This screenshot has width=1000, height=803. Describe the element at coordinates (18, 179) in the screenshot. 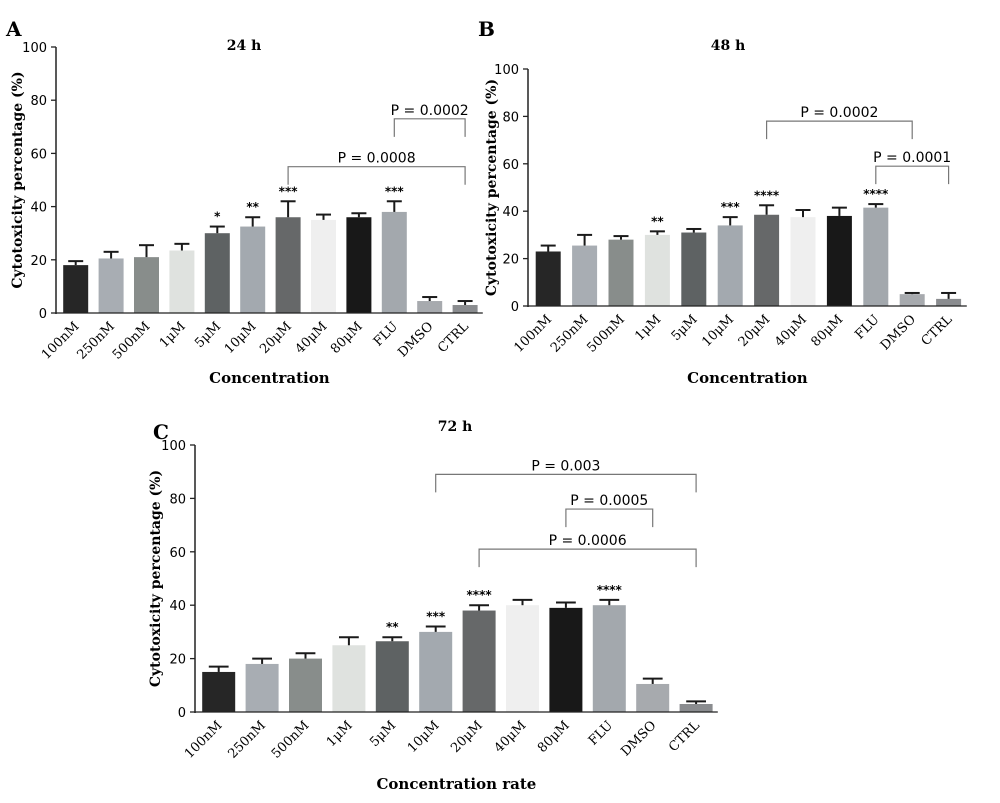

I see `y-axis-label-a: Cytotoxicity percentage (%)` at that location.